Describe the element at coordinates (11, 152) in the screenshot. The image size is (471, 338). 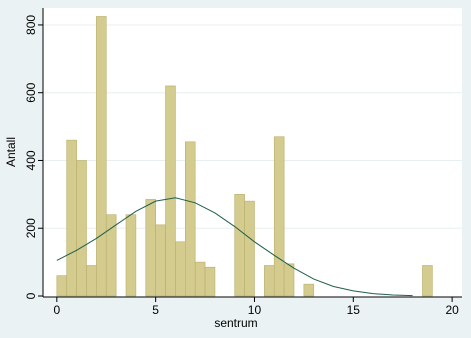
I see `y-axis-title: Antall` at that location.